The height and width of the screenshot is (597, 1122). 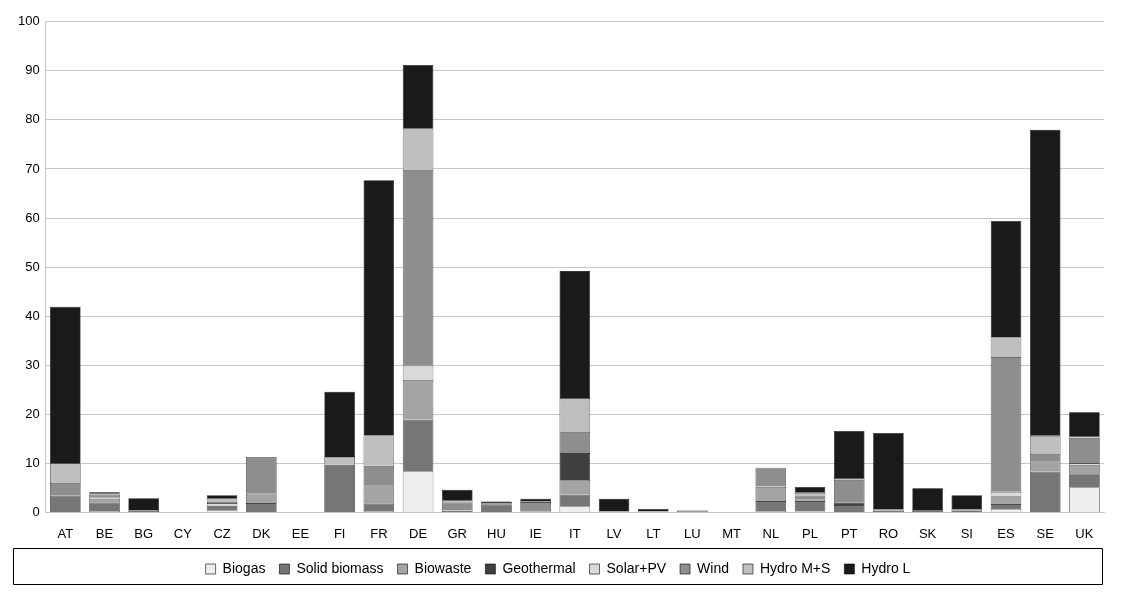 What do you see at coordinates (457, 533) in the screenshot?
I see `x-tick-label: GR` at bounding box center [457, 533].